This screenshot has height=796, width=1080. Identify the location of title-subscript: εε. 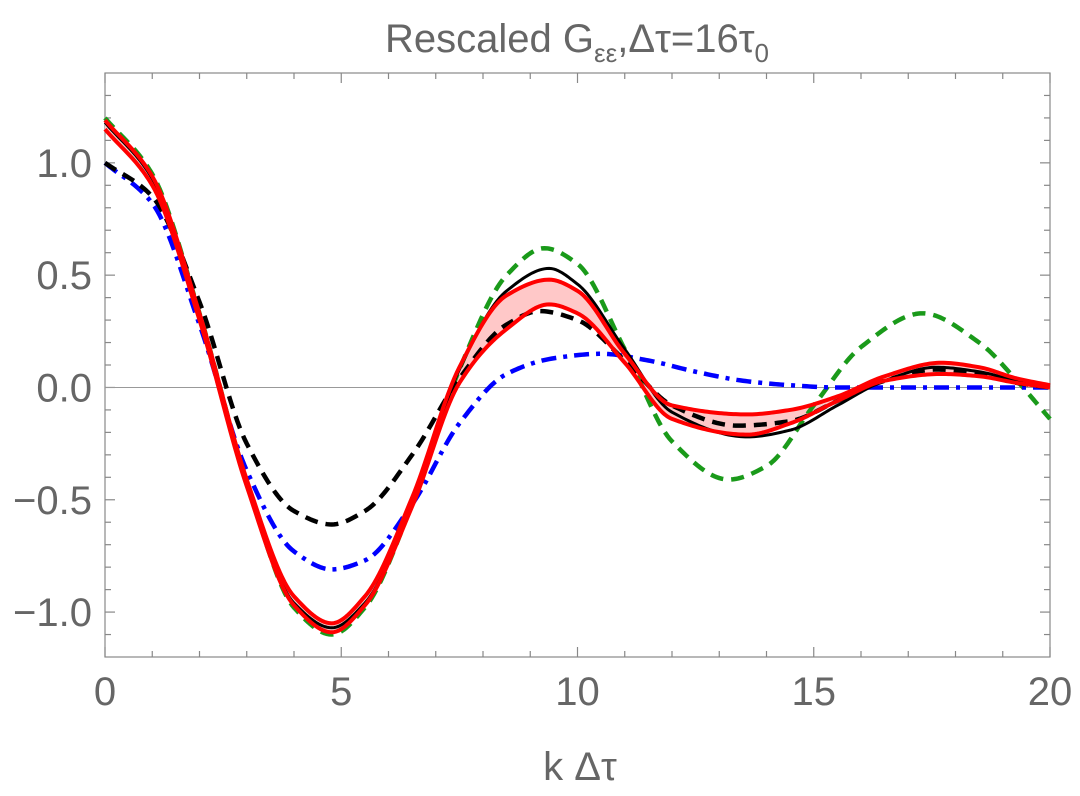
(606, 53).